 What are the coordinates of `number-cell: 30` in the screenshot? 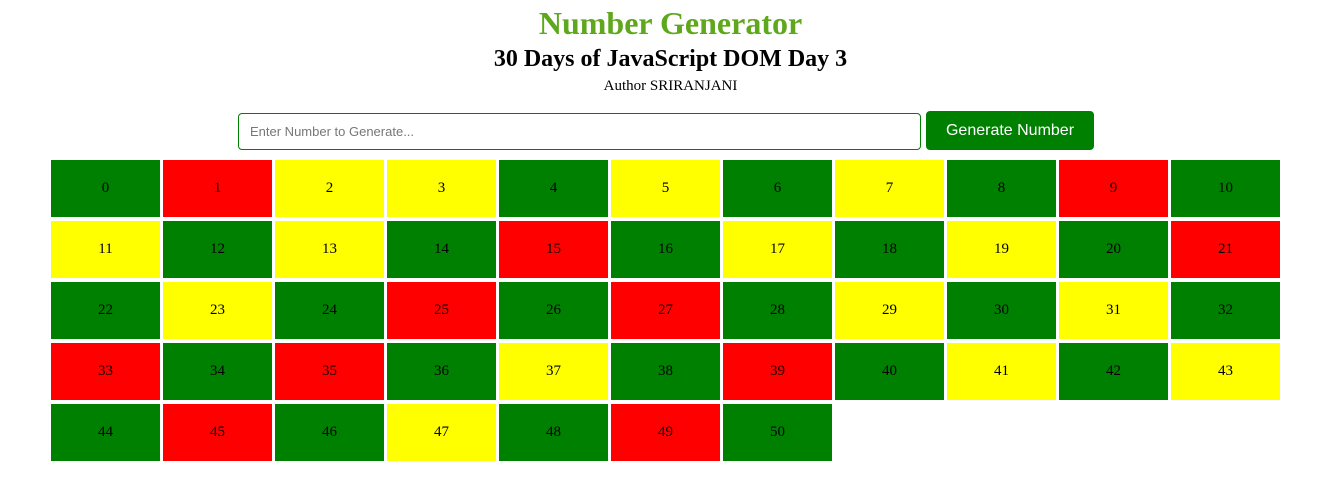 It's located at (1001, 310).